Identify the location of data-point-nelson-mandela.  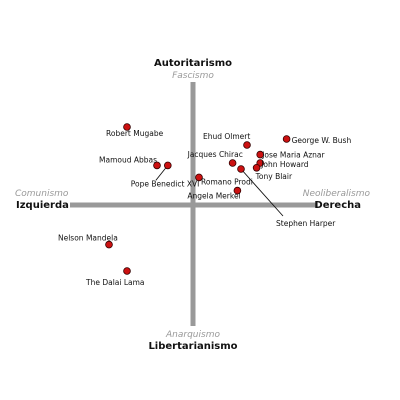
(109, 244).